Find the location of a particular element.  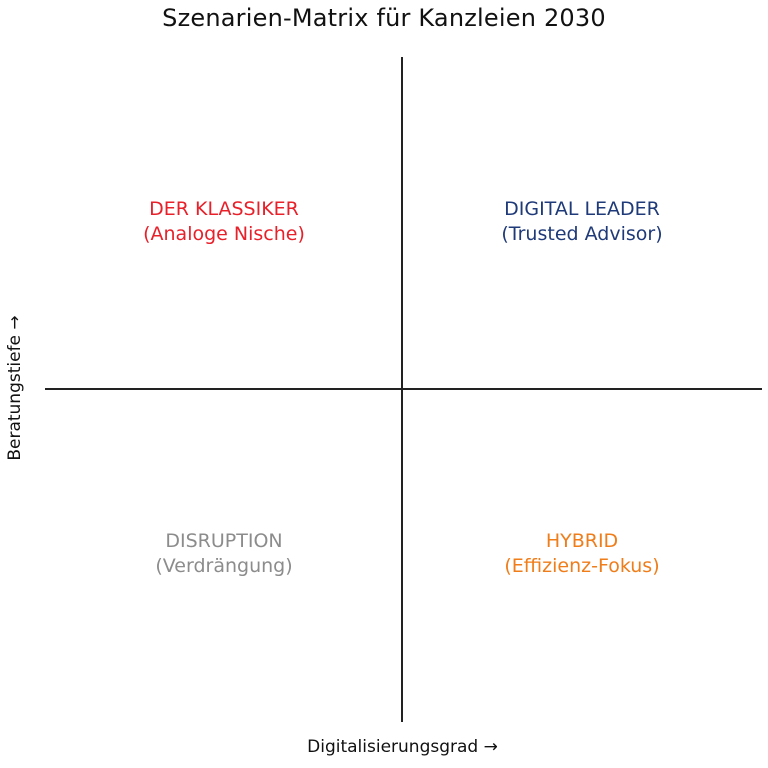

quadrant-name: DIGITAL LEADER is located at coordinates (582, 209).